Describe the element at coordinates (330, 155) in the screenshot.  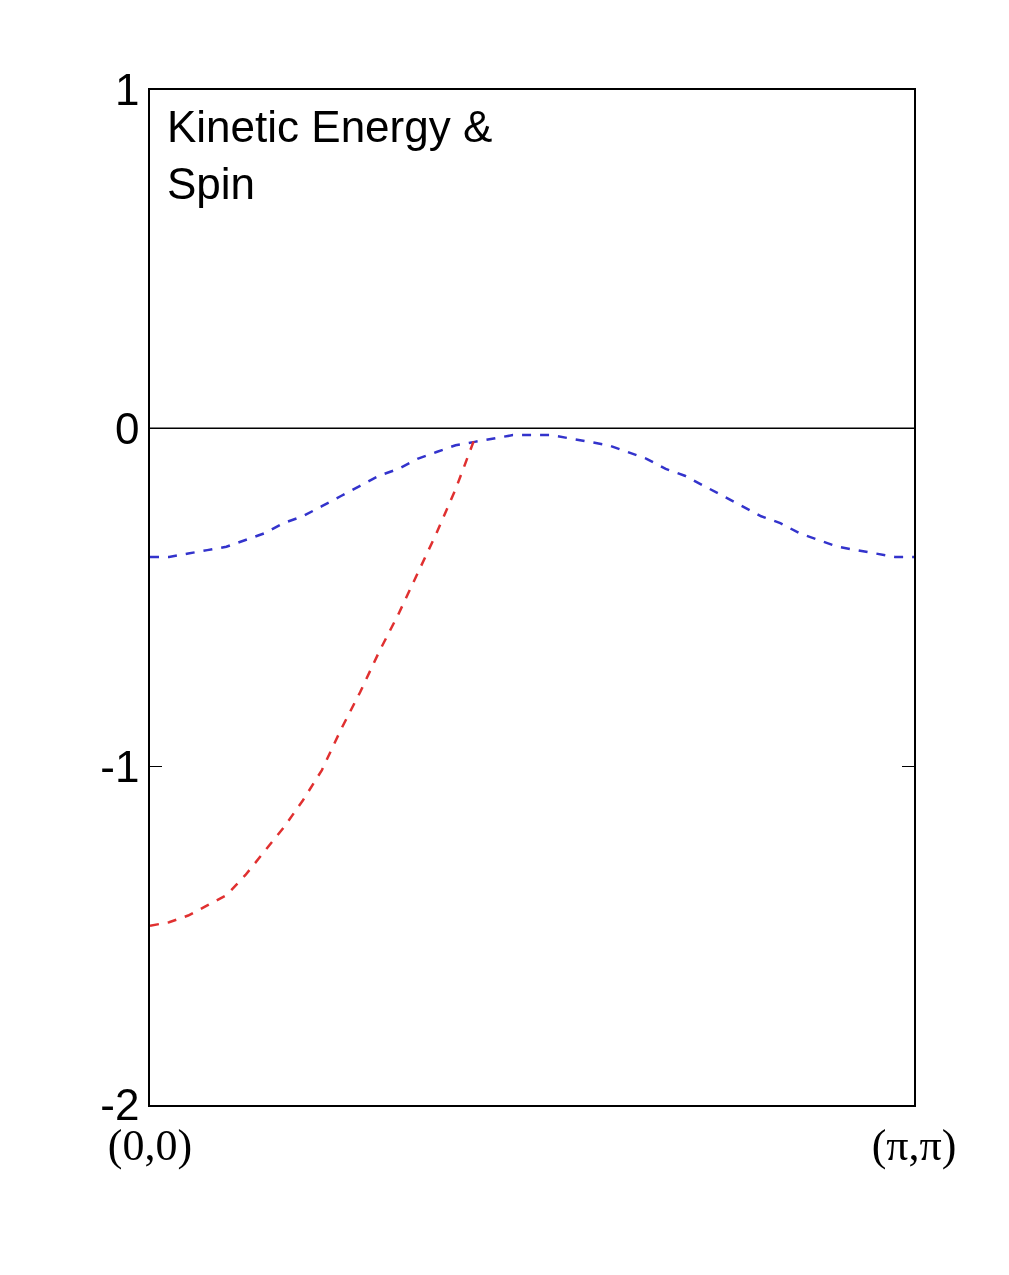
I see `annotation: Kinetic Energy & Spin` at that location.